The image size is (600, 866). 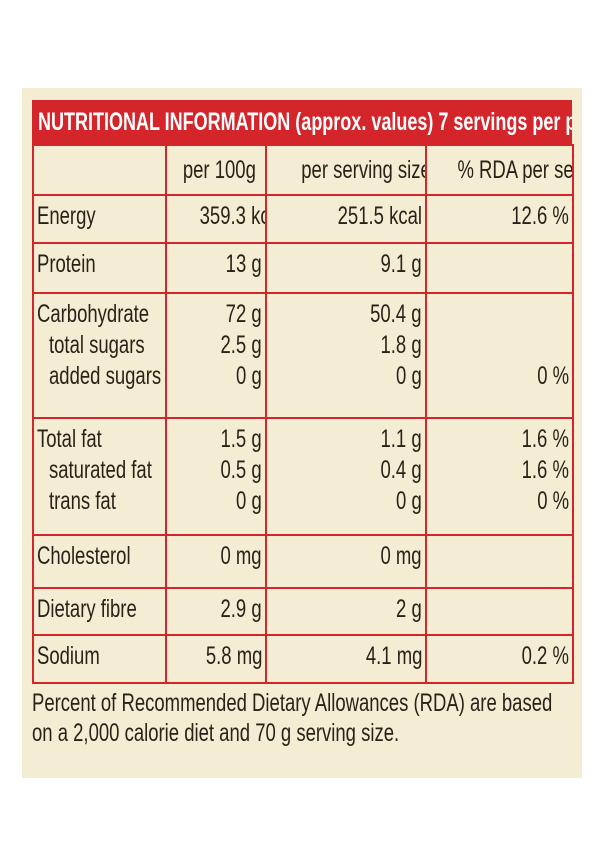 I want to click on cell-line: 0.5 g, so click(x=216, y=470).